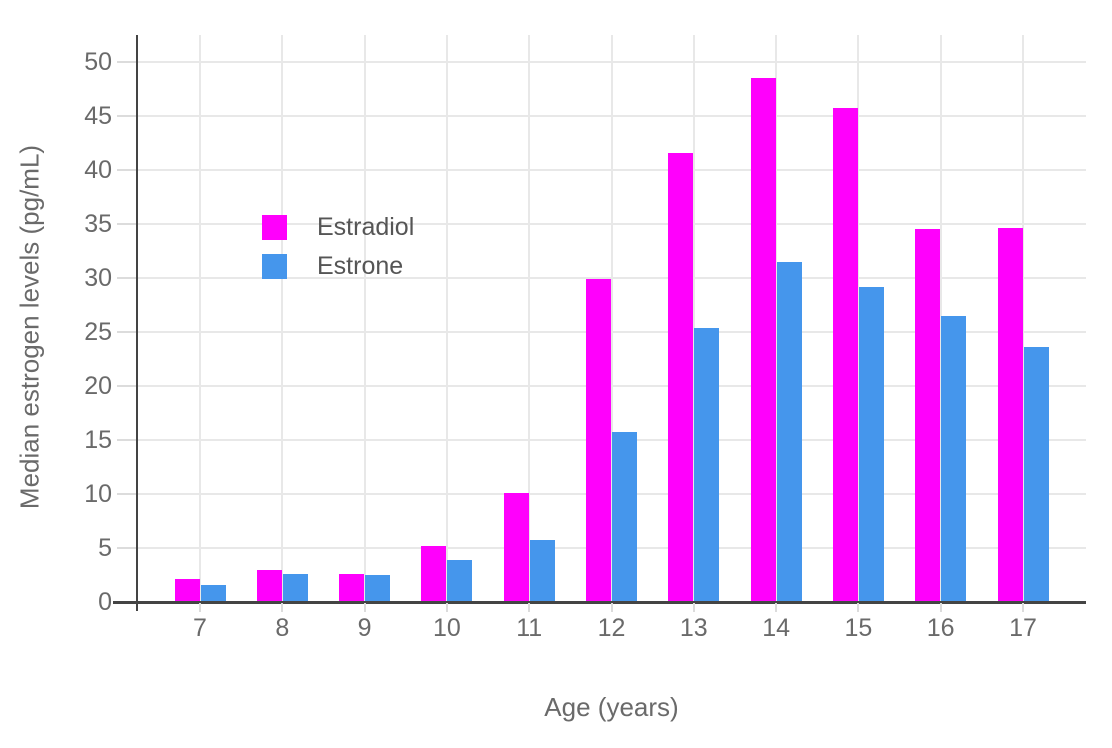 Image resolution: width=1112 pixels, height=748 pixels. Describe the element at coordinates (29, 327) in the screenshot. I see `y-axis-title: Median estrogen levels (pg/mL)` at that location.